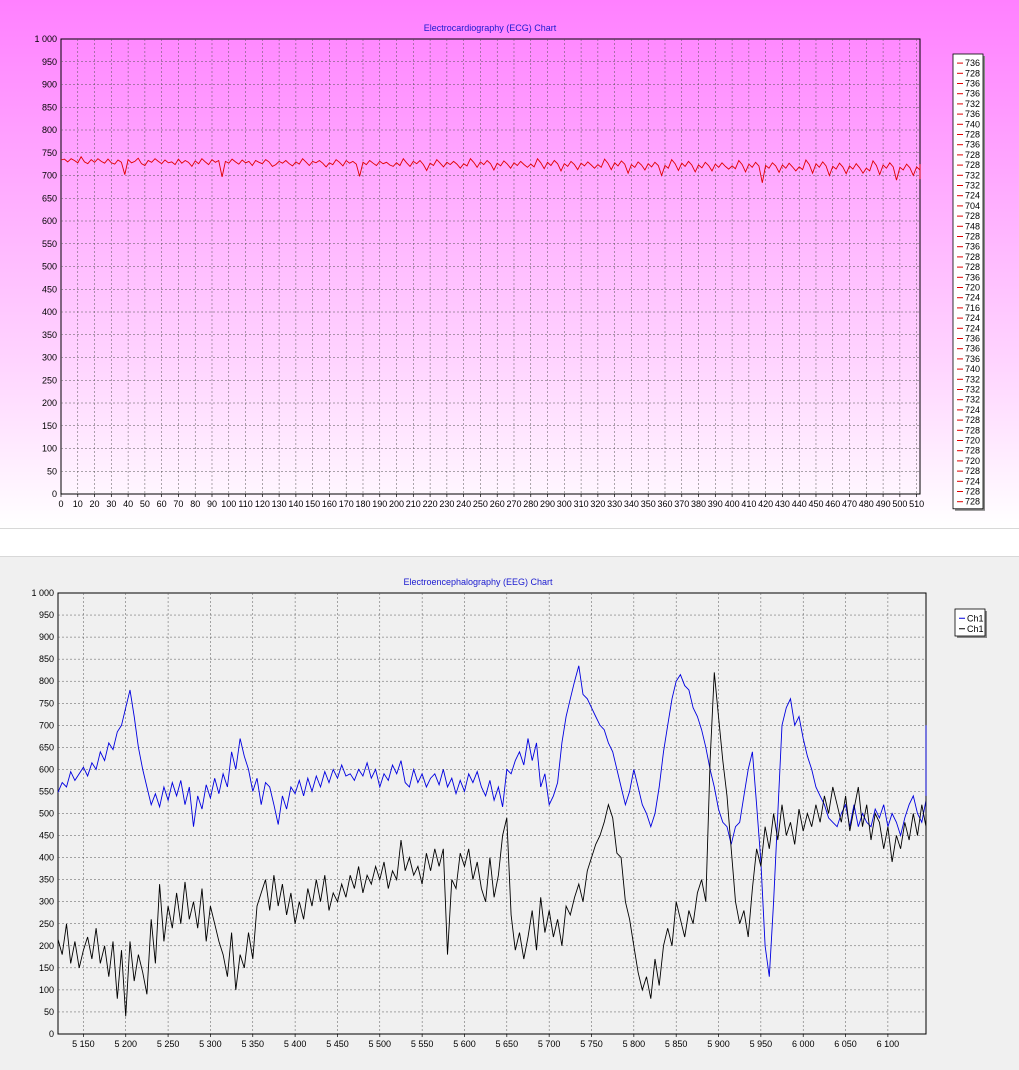  Describe the element at coordinates (845, 1044) in the screenshot. I see `eeg-x-tick-label: 6 050` at that location.